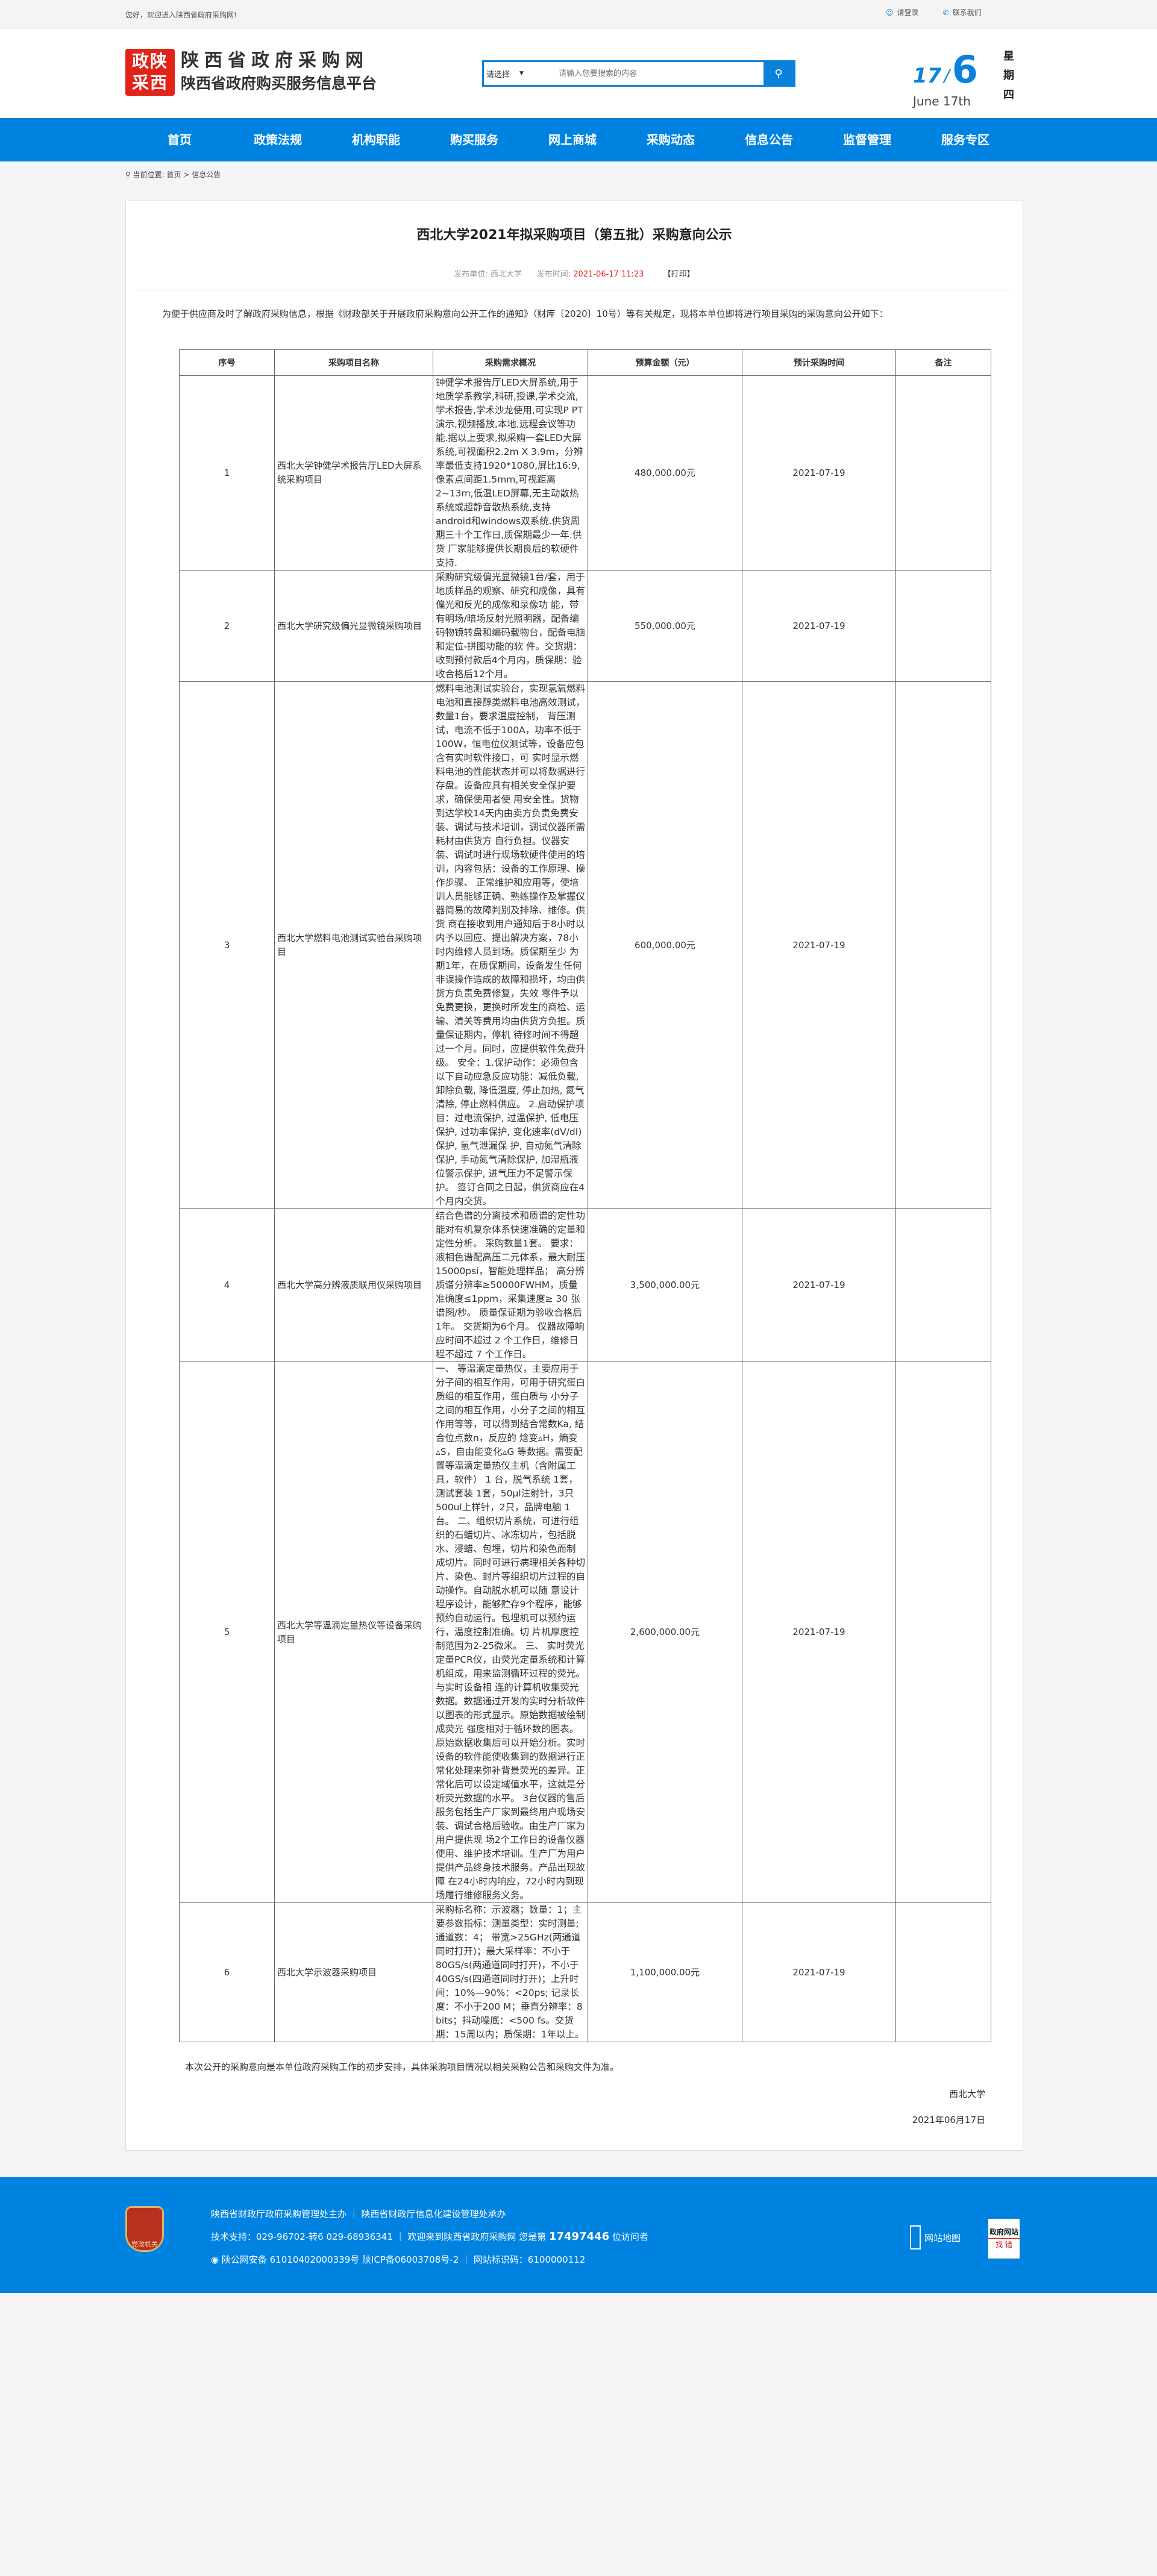  I want to click on budget-amount: 1,100,000.00元, so click(665, 1972).